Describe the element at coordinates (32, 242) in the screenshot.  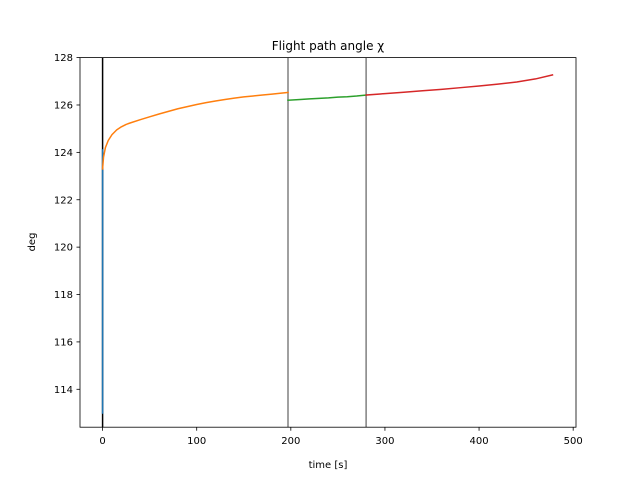
I see `y-axis-label: deg` at that location.